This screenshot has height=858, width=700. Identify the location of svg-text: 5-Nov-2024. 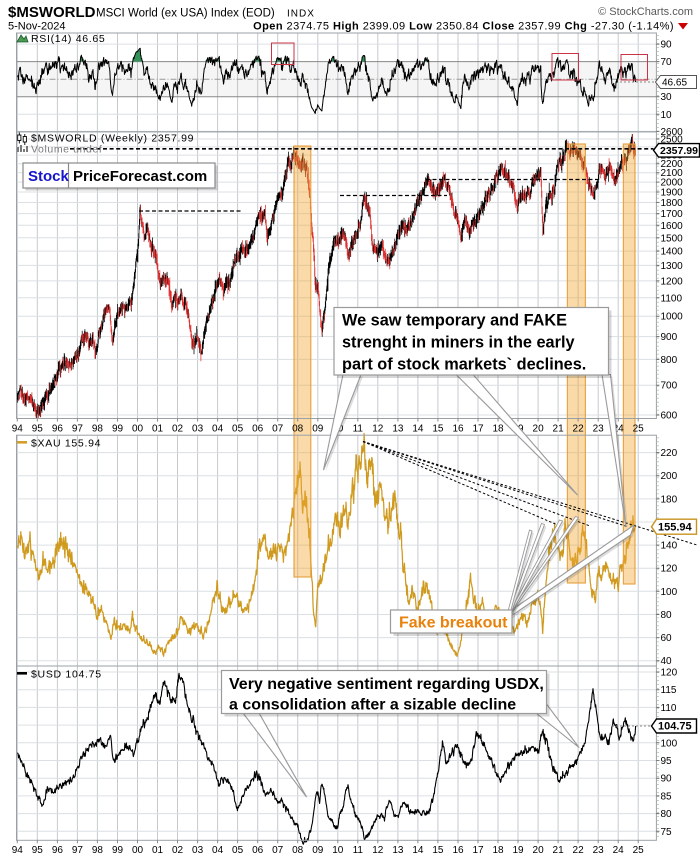
(36, 27).